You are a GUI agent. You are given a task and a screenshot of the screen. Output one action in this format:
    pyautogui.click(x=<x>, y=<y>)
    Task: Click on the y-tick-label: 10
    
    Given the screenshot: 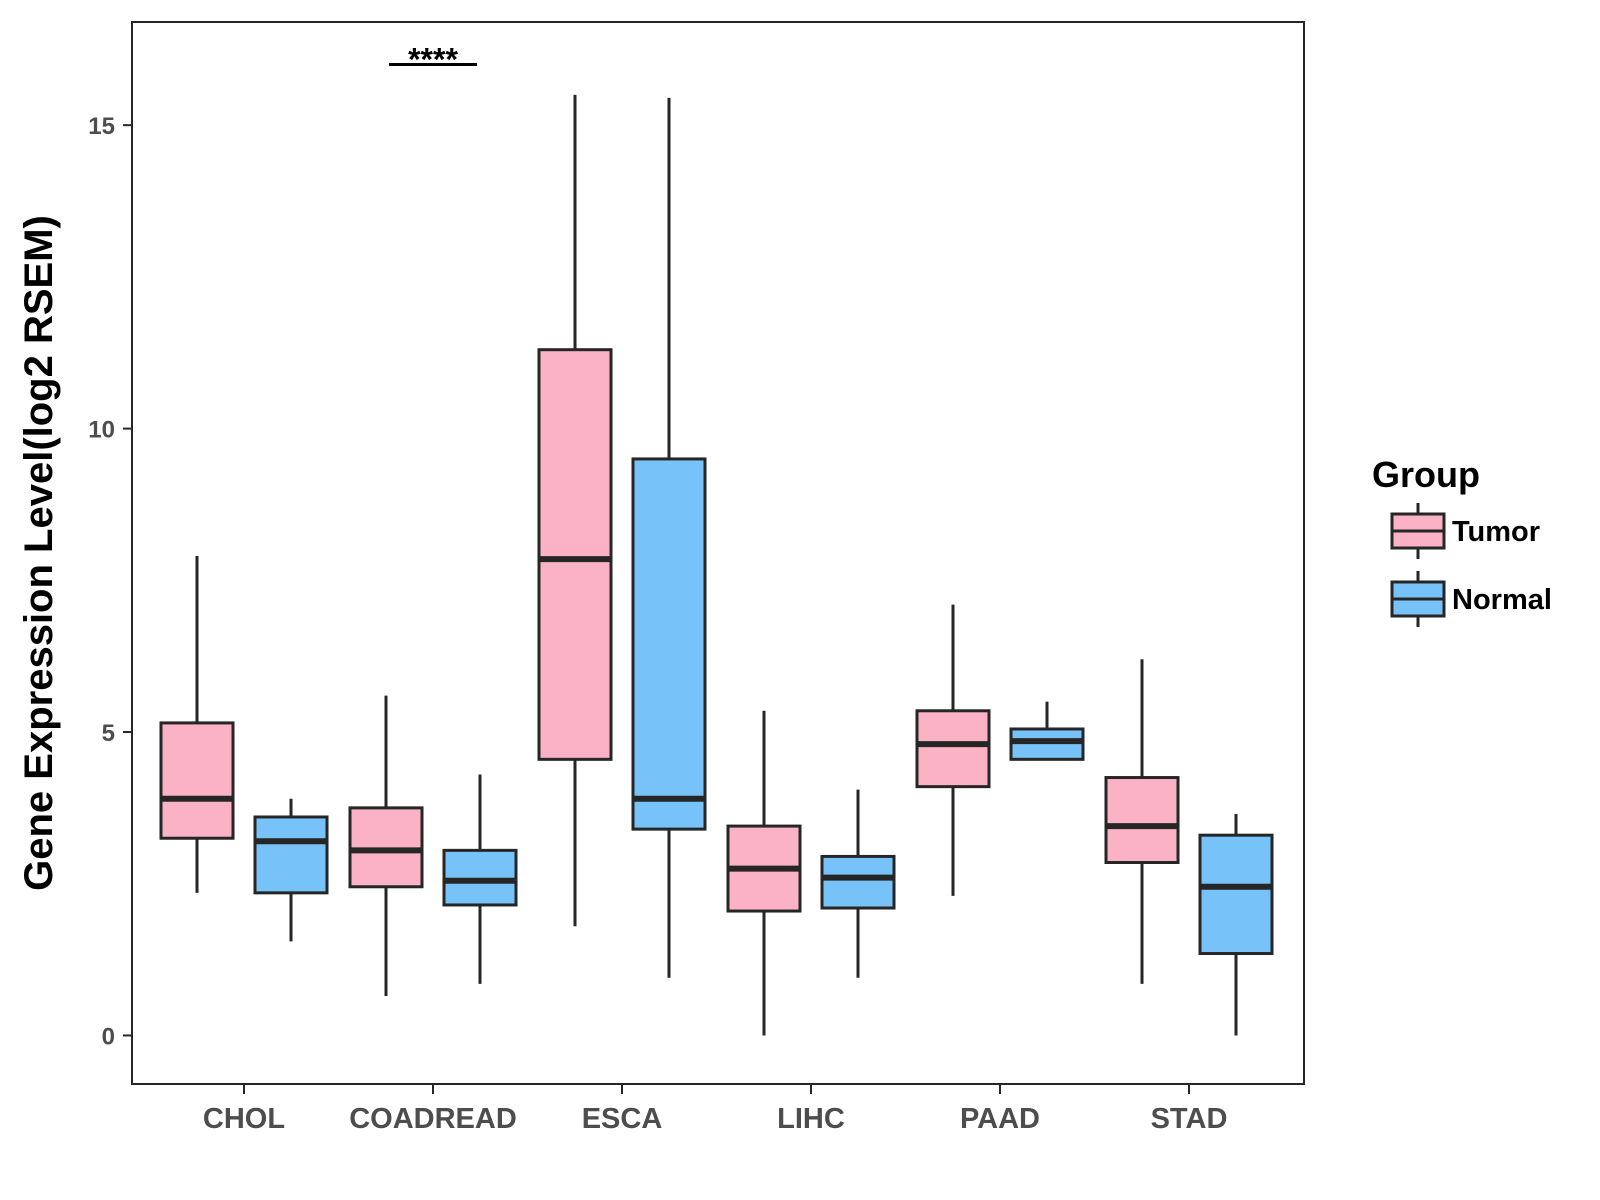 What is the action you would take?
    pyautogui.click(x=101, y=430)
    